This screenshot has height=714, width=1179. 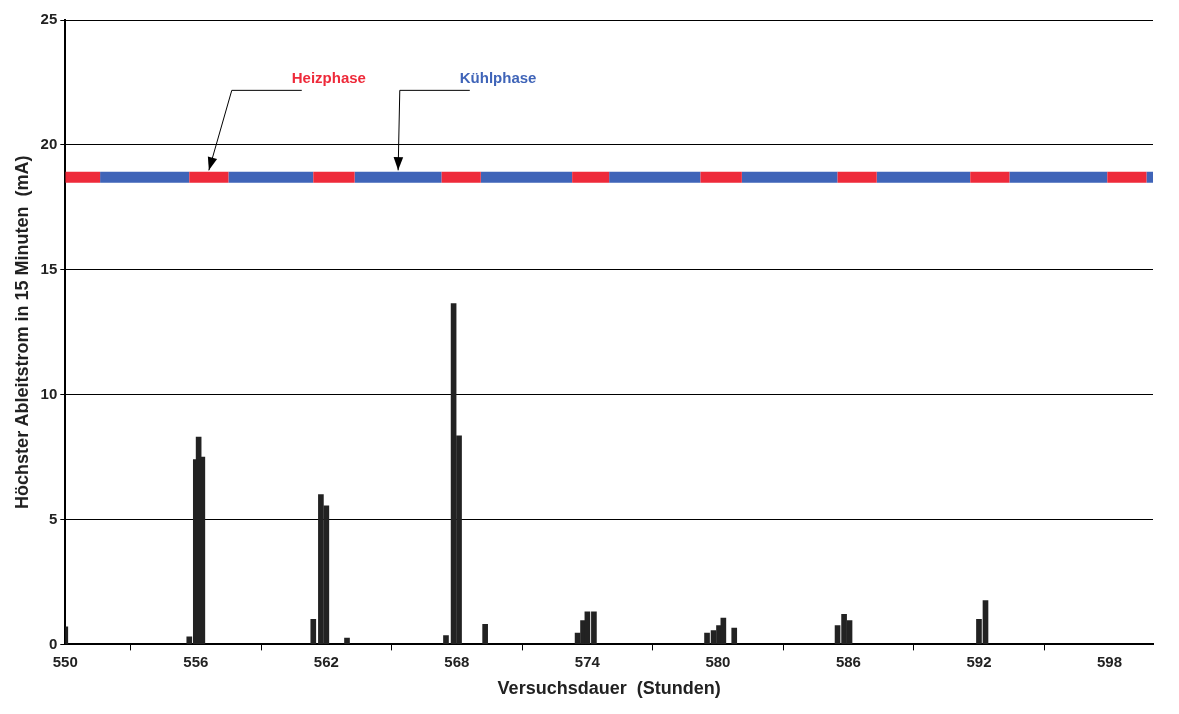 I want to click on y-tick-label: 5, so click(x=53, y=518).